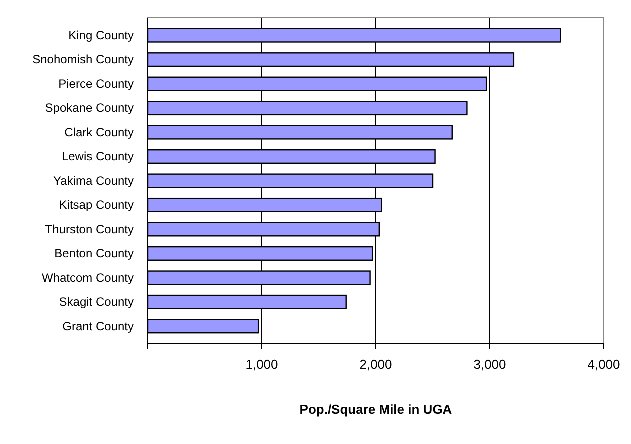  What do you see at coordinates (89, 108) in the screenshot?
I see `y-tick-label: Spokane County` at bounding box center [89, 108].